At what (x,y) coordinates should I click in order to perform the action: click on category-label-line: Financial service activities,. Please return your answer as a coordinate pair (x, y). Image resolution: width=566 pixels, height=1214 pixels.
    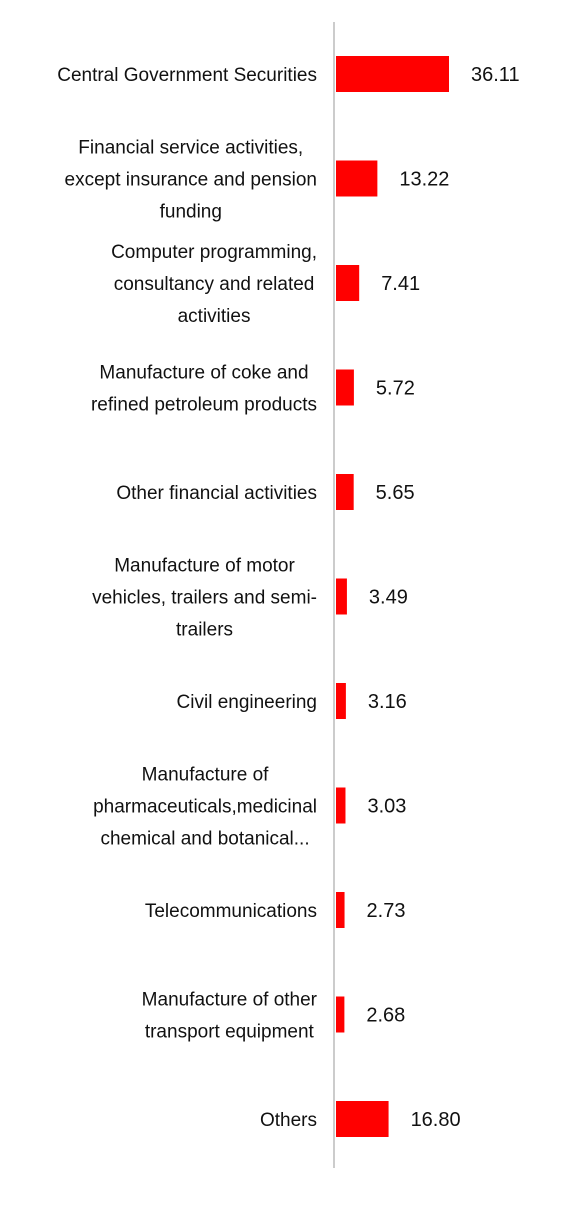
    Looking at the image, I should click on (190, 148).